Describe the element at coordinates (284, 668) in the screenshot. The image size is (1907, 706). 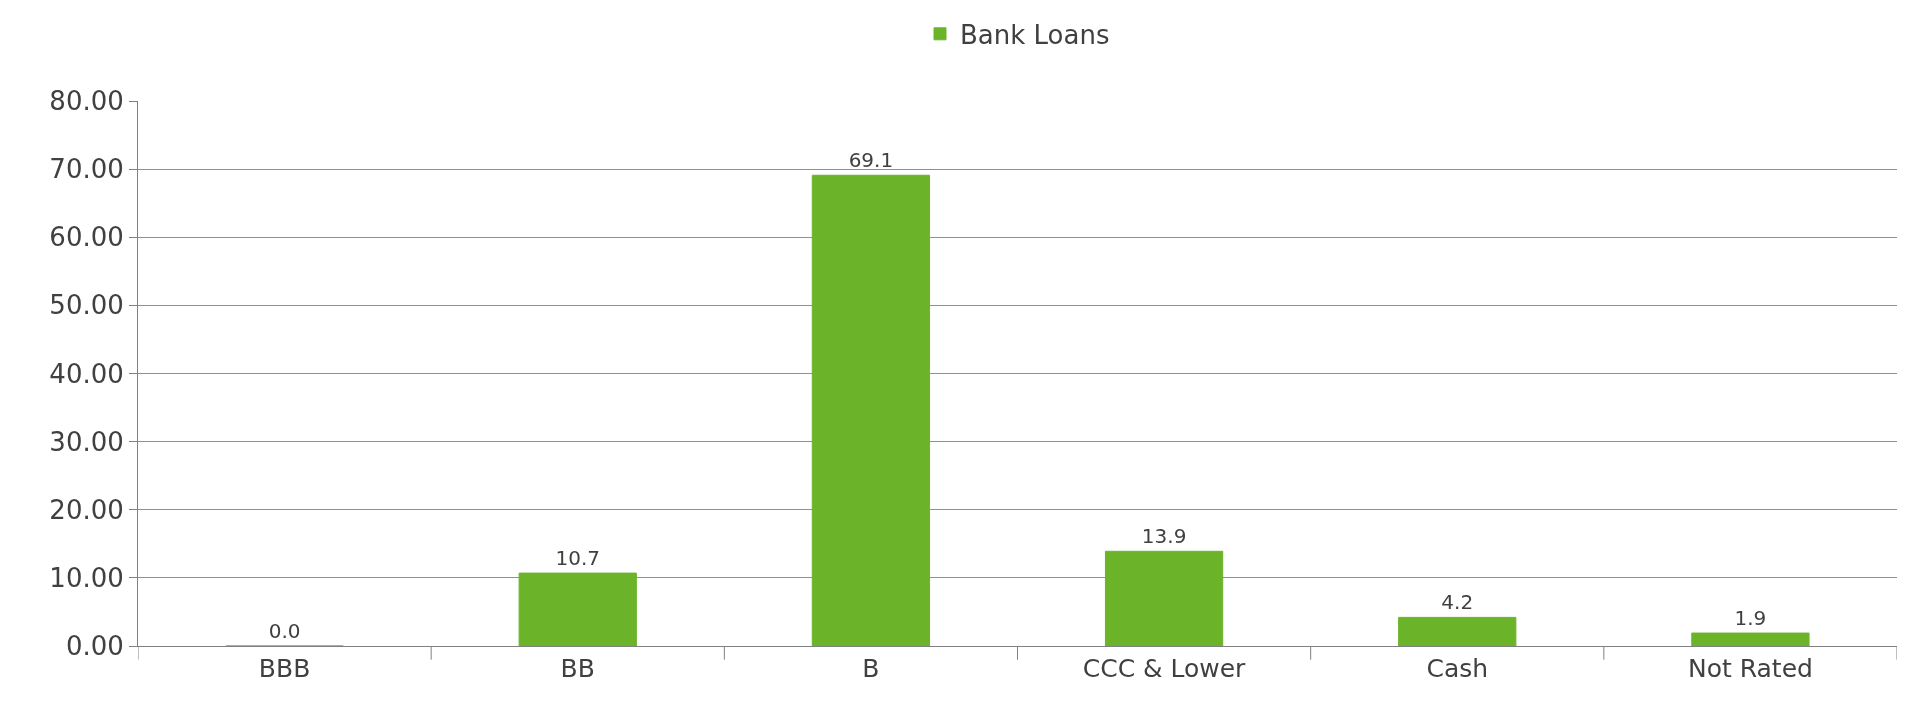
I see `x-tick-label: BBB` at that location.